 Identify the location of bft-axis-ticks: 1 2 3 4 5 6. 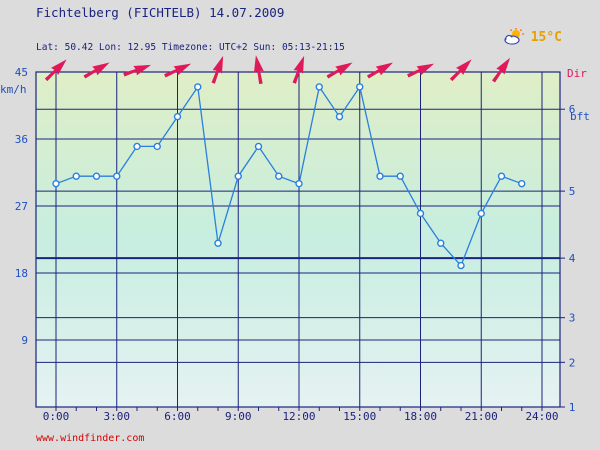
(568, 258).